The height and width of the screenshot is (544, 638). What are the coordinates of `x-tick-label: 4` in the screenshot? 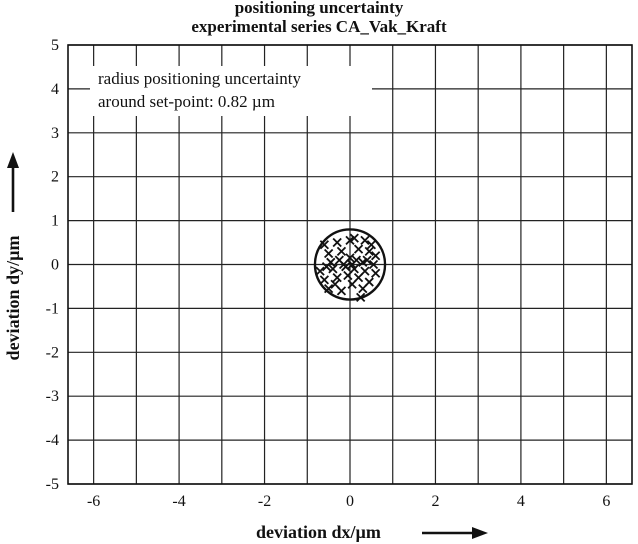 It's located at (521, 501).